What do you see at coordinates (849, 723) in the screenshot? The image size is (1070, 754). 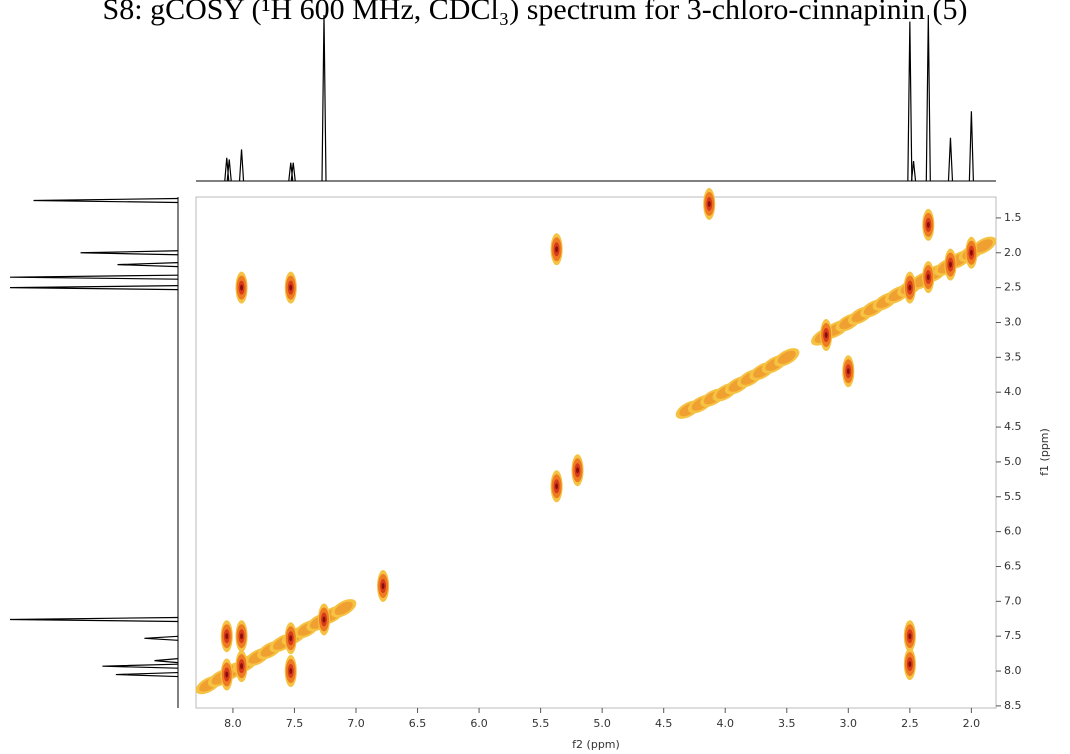 I see `x-tick-label: 3.0` at bounding box center [849, 723].